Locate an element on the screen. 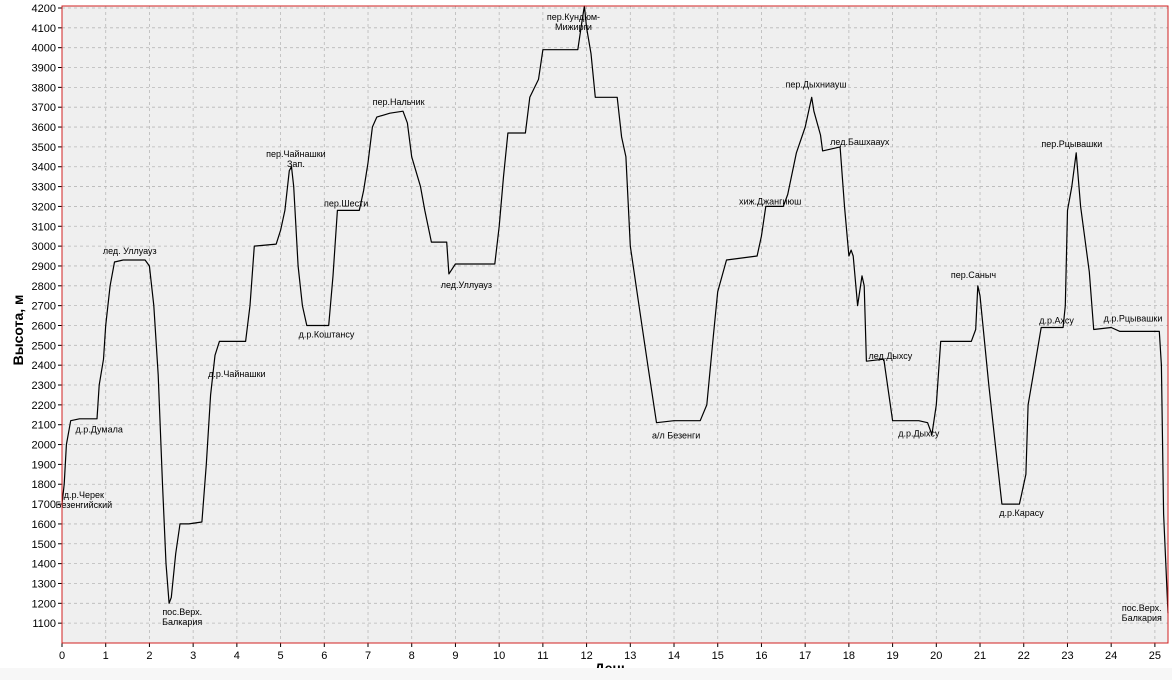  x-tick-label: 1 is located at coordinates (106, 656).